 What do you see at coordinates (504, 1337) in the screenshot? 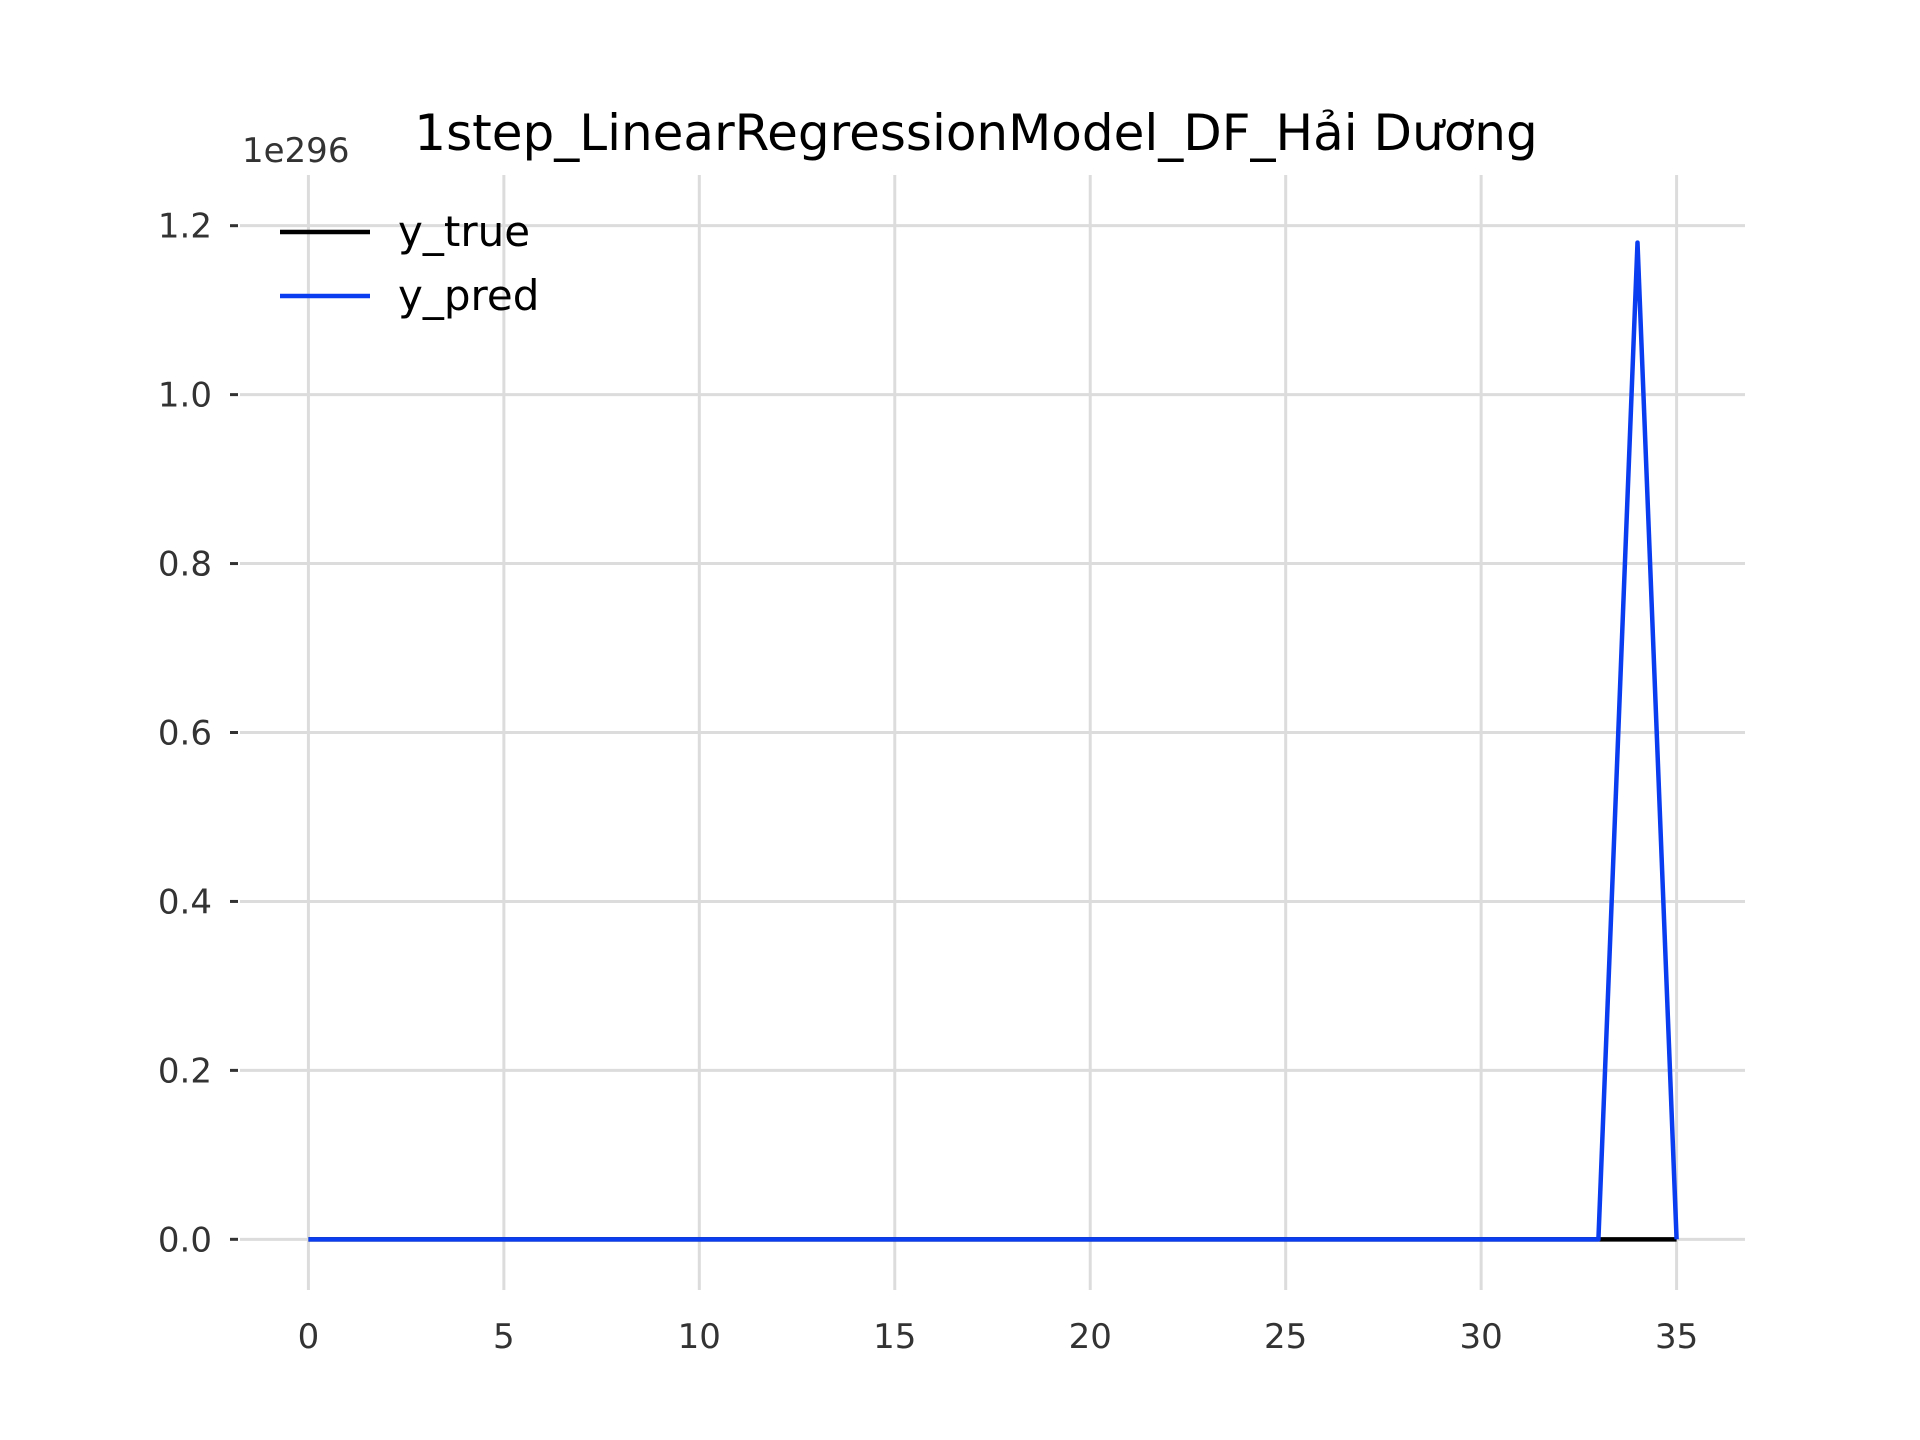
I see `x-tick-label: 5` at bounding box center [504, 1337].